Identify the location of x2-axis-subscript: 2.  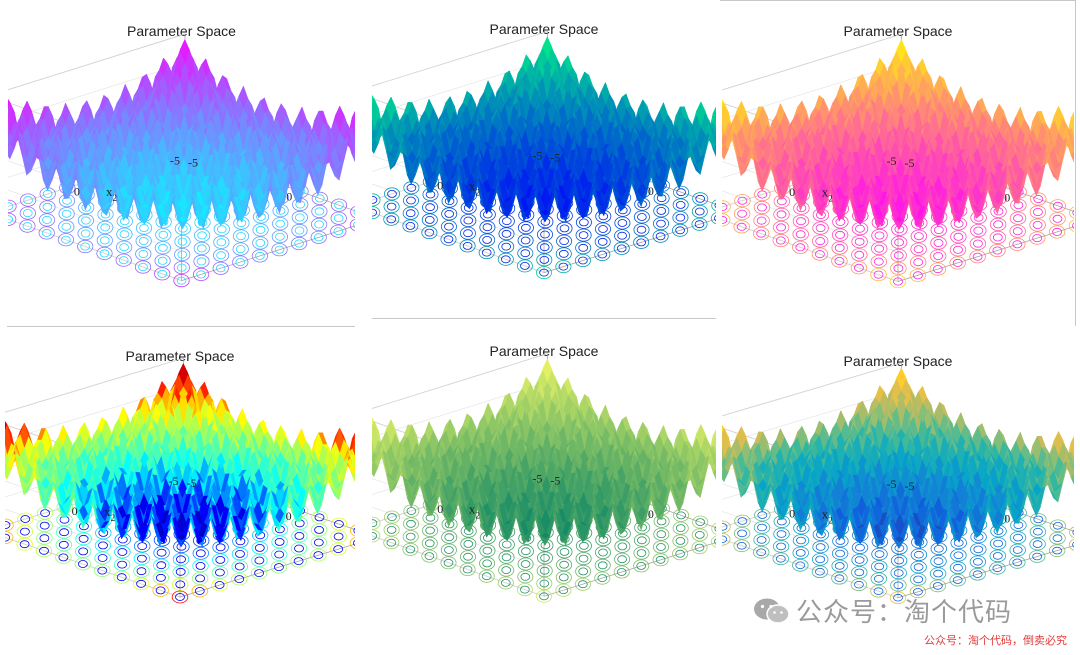
(115, 198).